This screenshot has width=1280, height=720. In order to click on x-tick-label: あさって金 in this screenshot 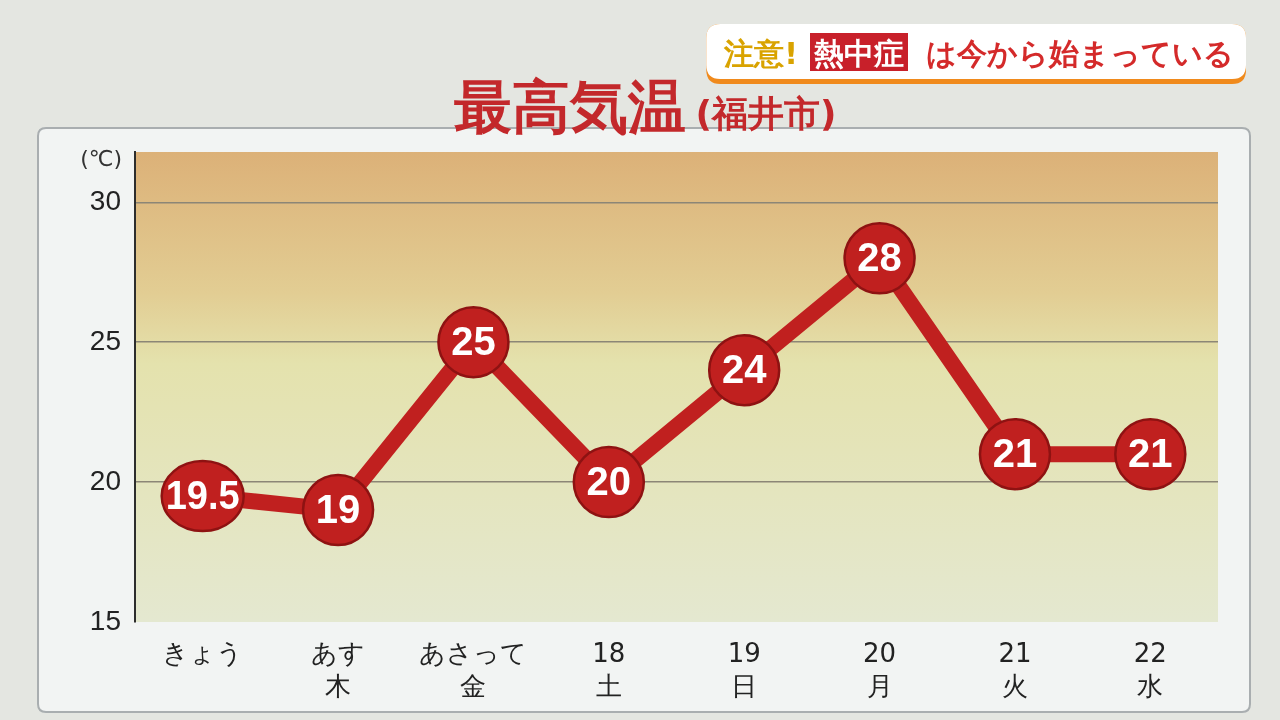, I will do `click(473, 669)`.